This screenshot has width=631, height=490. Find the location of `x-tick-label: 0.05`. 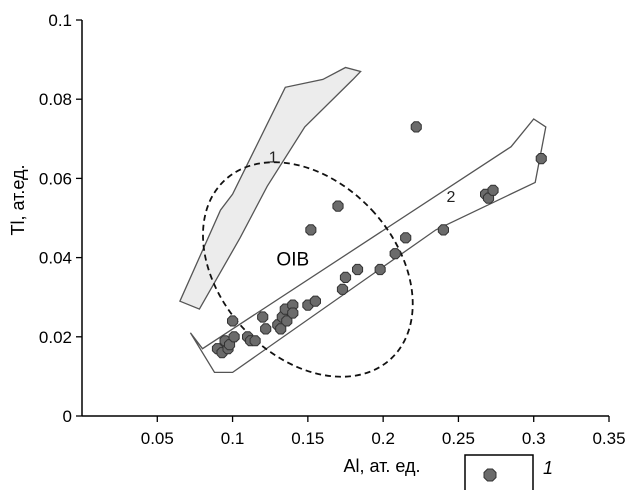

x-tick-label: 0.05 is located at coordinates (157, 438).